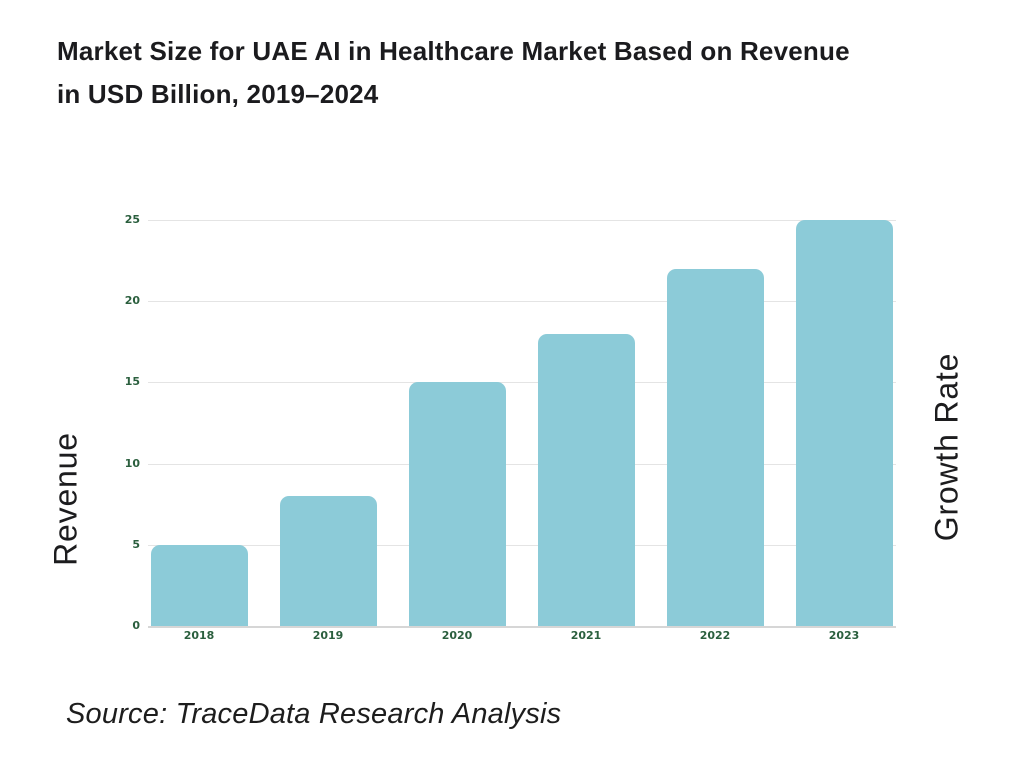 This screenshot has width=1024, height=768. I want to click on x-tick-2022: 2022, so click(715, 635).